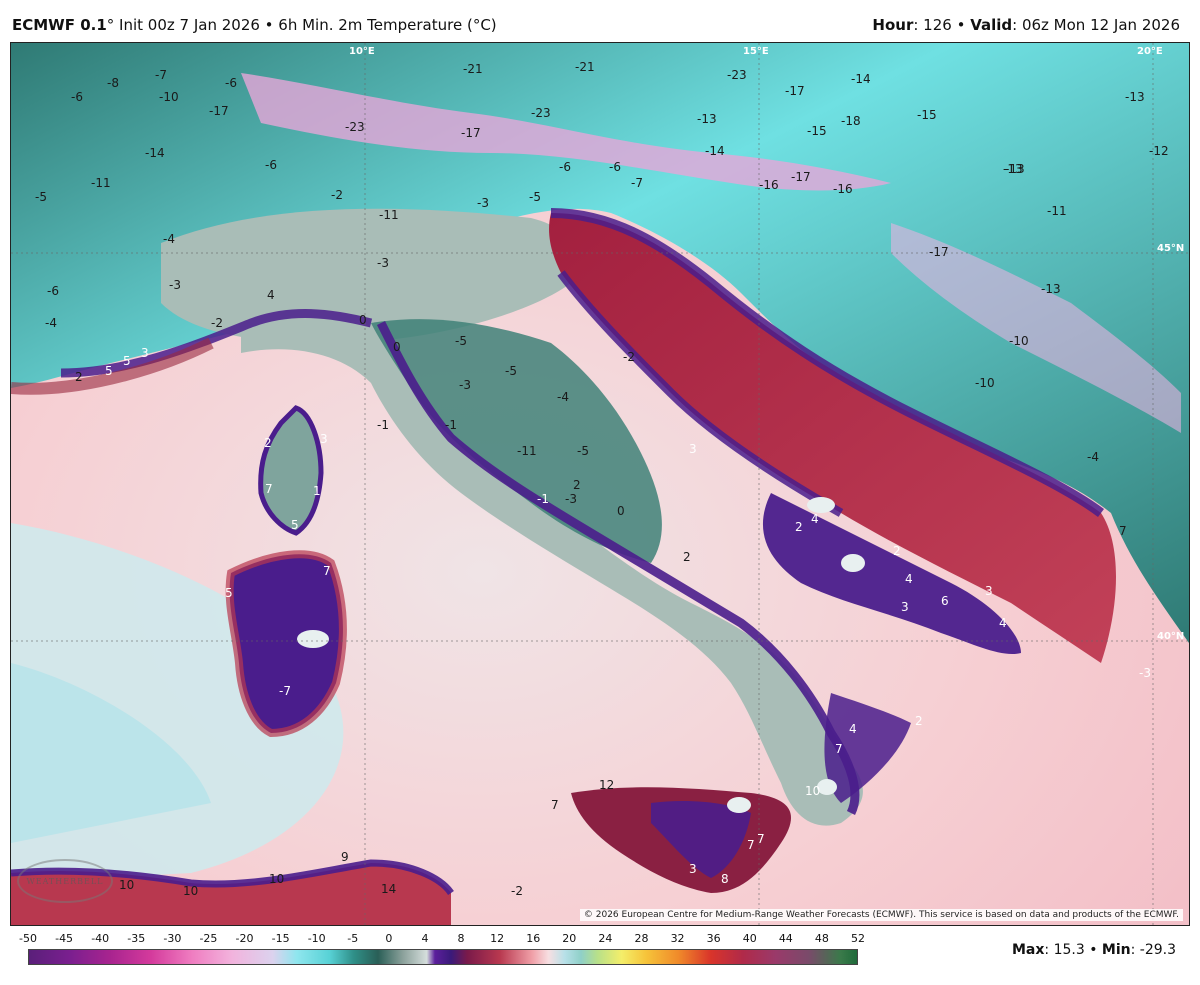 The image size is (1200, 985). What do you see at coordinates (985, 383) in the screenshot?
I see `temp-label: -10` at bounding box center [985, 383].